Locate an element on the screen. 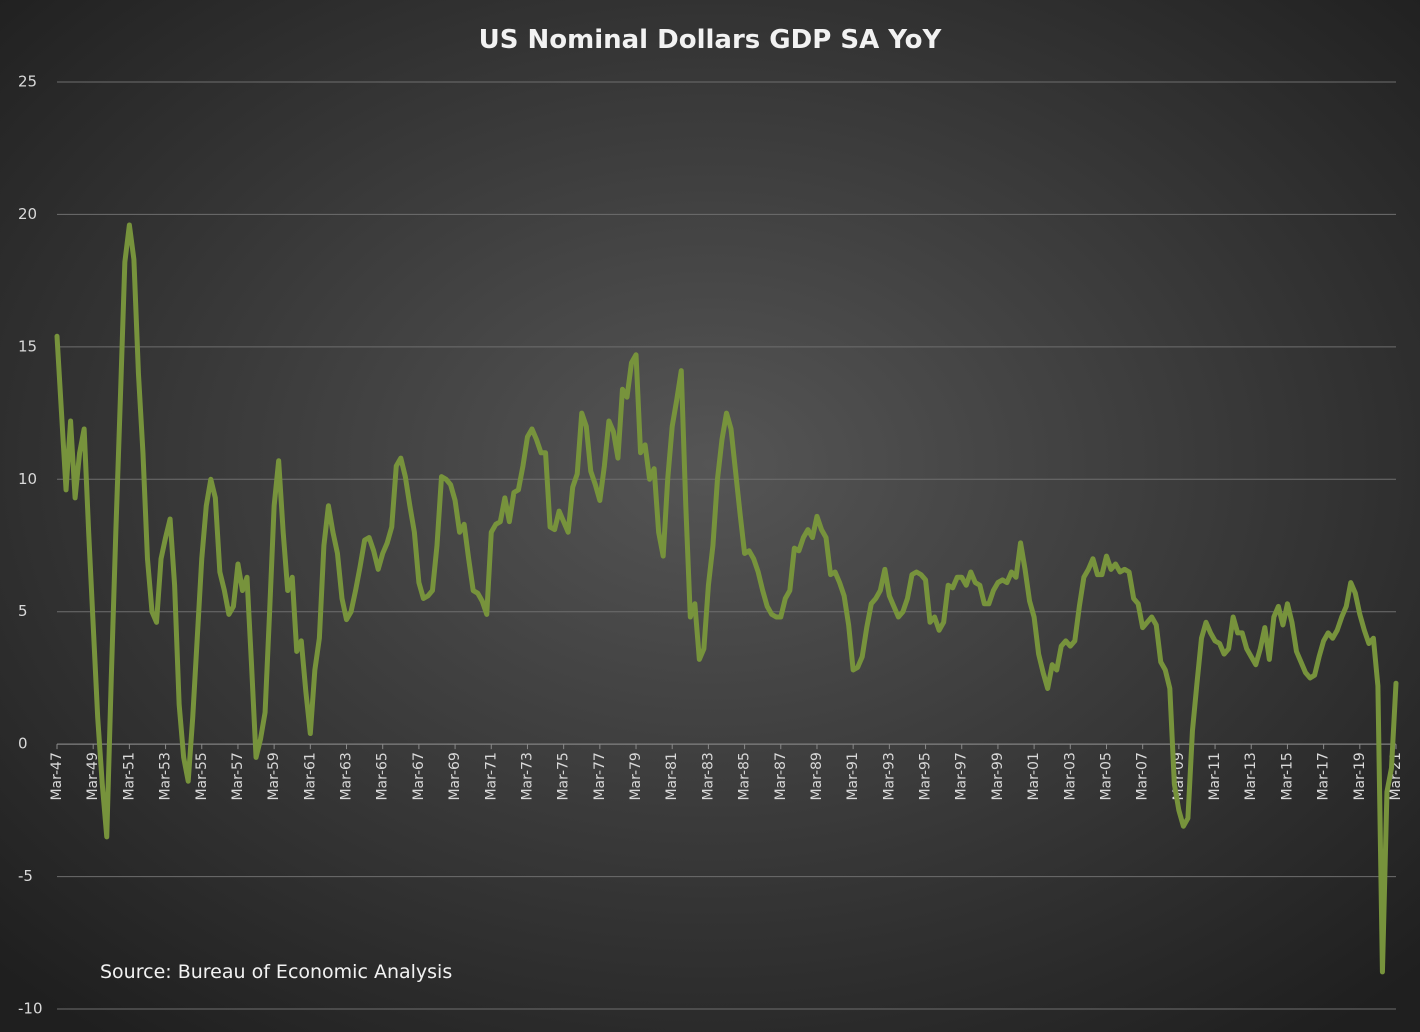 Image resolution: width=1420 pixels, height=1032 pixels. x-tick-label: Mar-11 is located at coordinates (1215, 776).